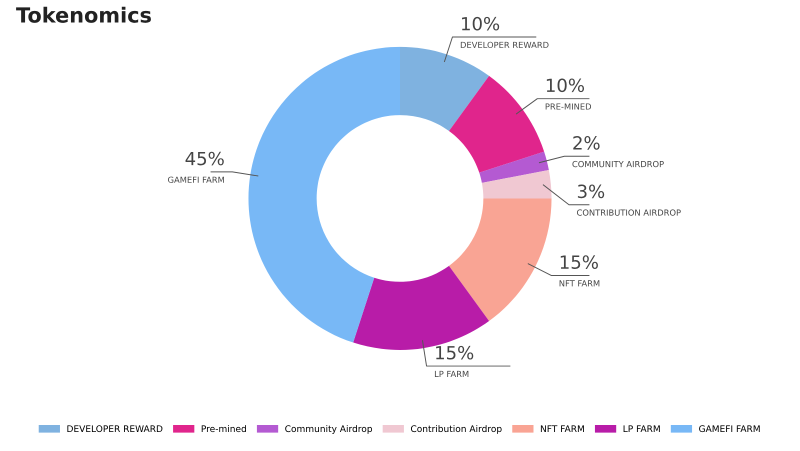 The image size is (800, 451). I want to click on text: CONTRIBUTION AIRDROP, so click(629, 212).